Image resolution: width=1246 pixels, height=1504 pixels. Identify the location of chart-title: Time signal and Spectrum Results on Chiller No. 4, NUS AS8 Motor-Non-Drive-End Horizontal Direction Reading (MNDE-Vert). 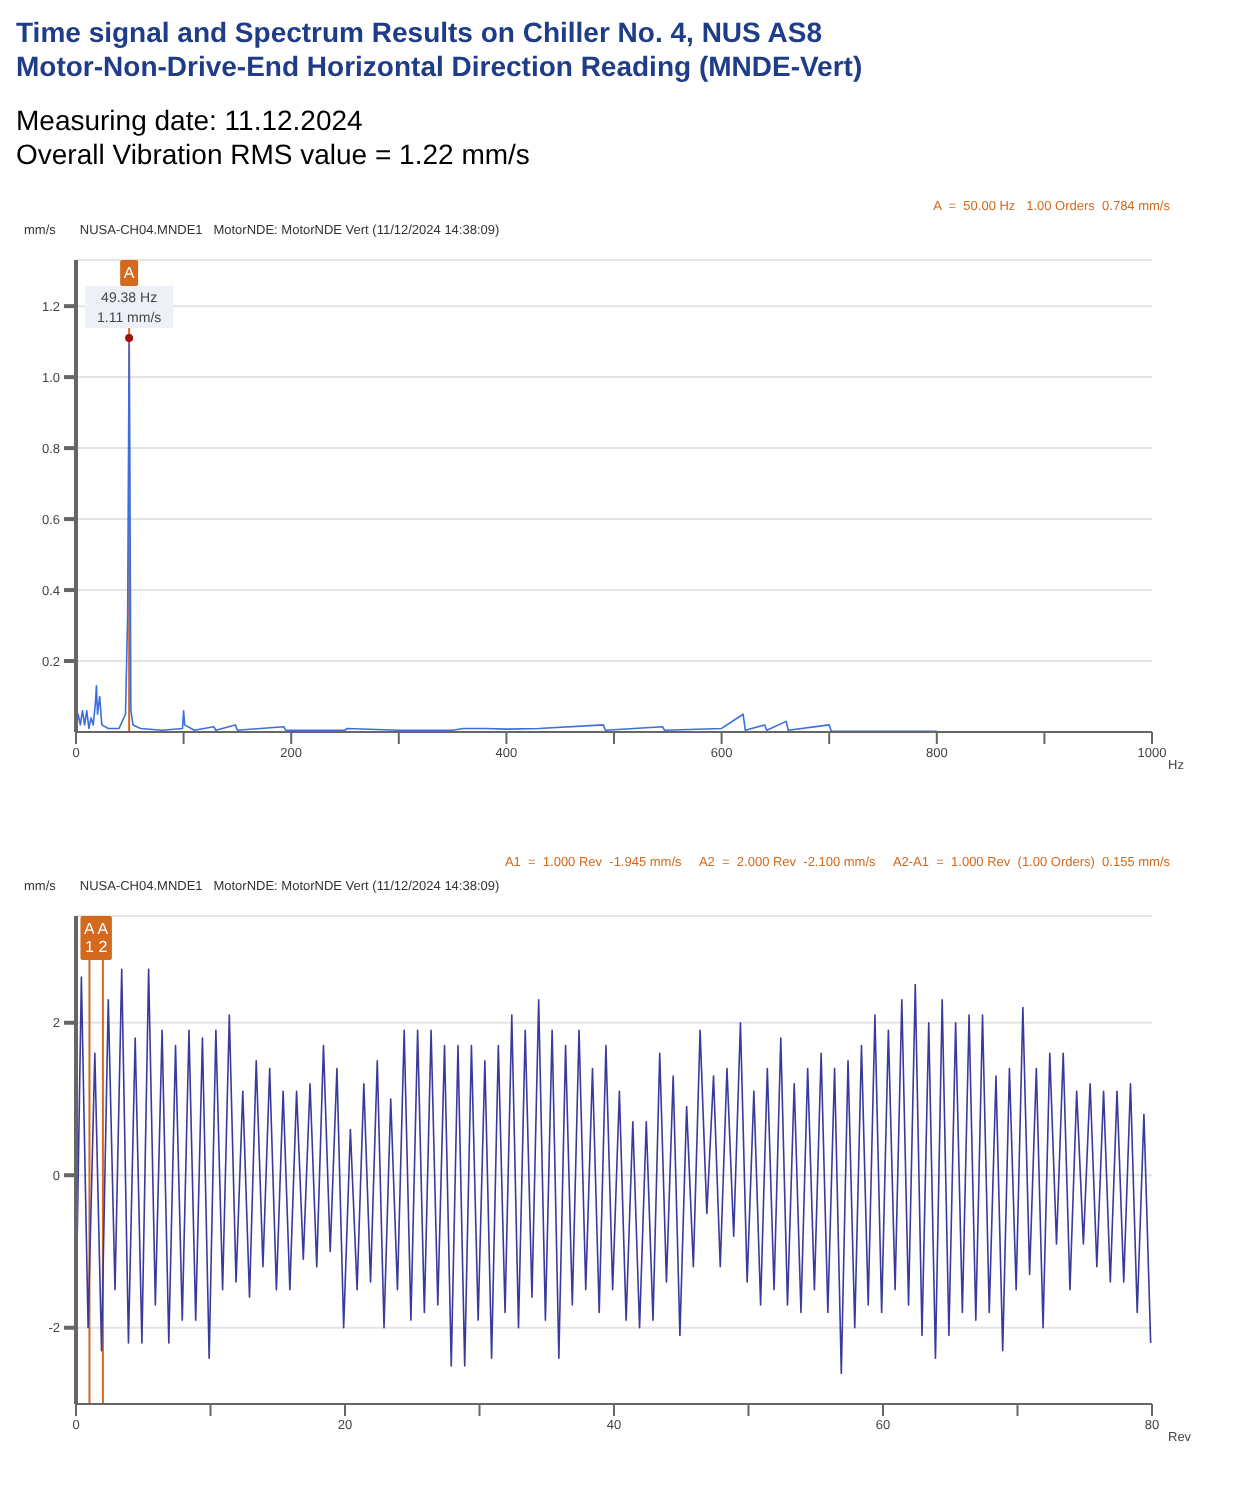
(440, 50).